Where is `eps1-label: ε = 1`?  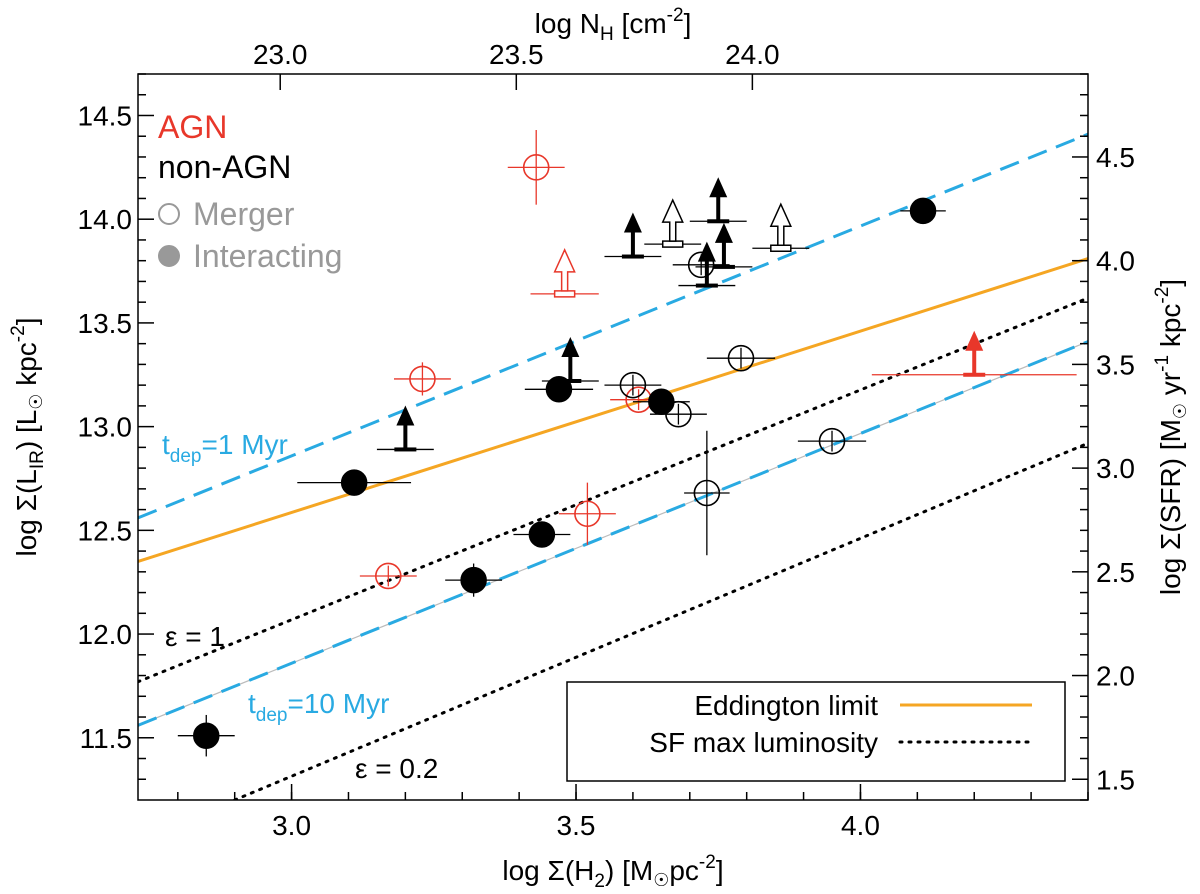 eps1-label: ε = 1 is located at coordinates (195, 636).